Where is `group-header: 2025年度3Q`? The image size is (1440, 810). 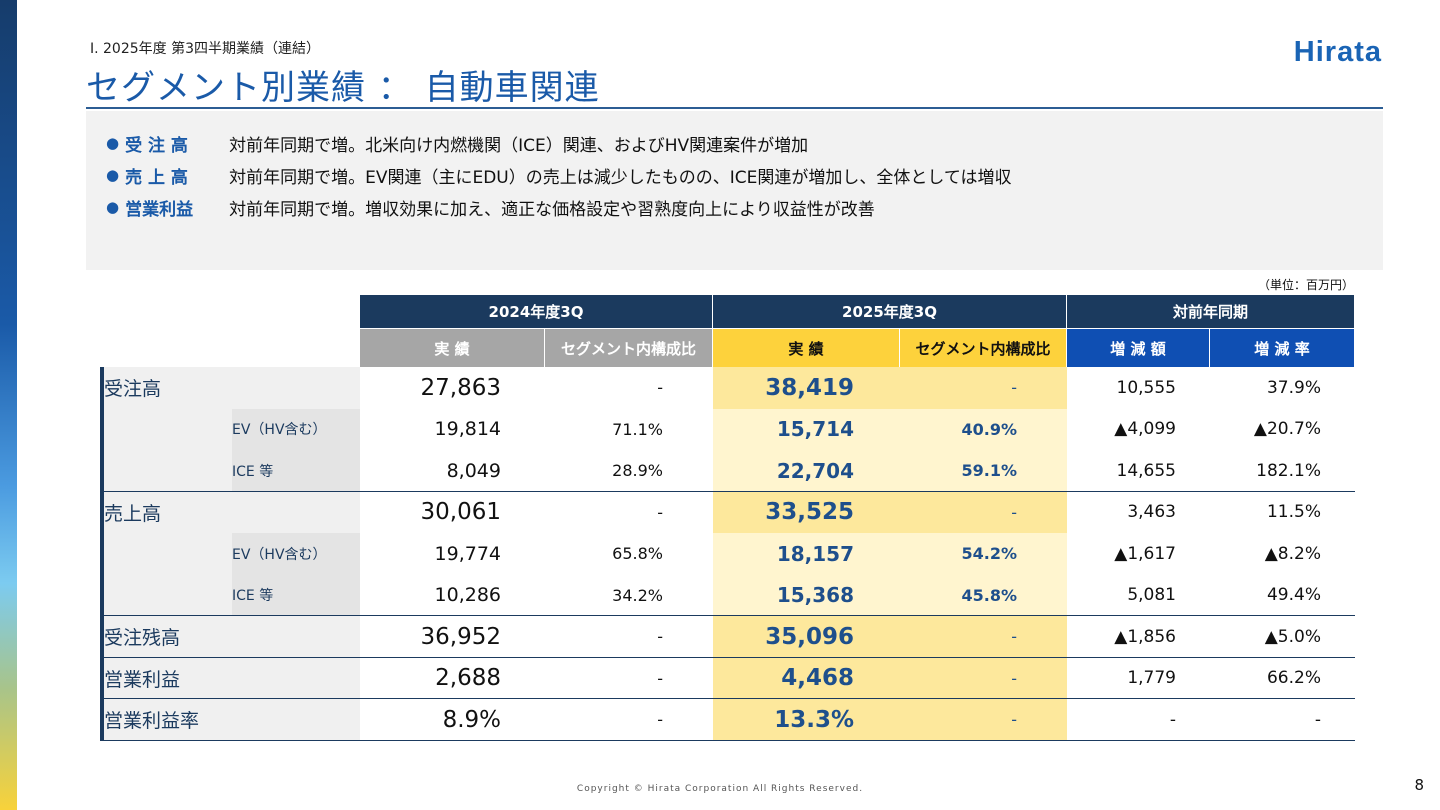
group-header: 2025年度3Q is located at coordinates (889, 311).